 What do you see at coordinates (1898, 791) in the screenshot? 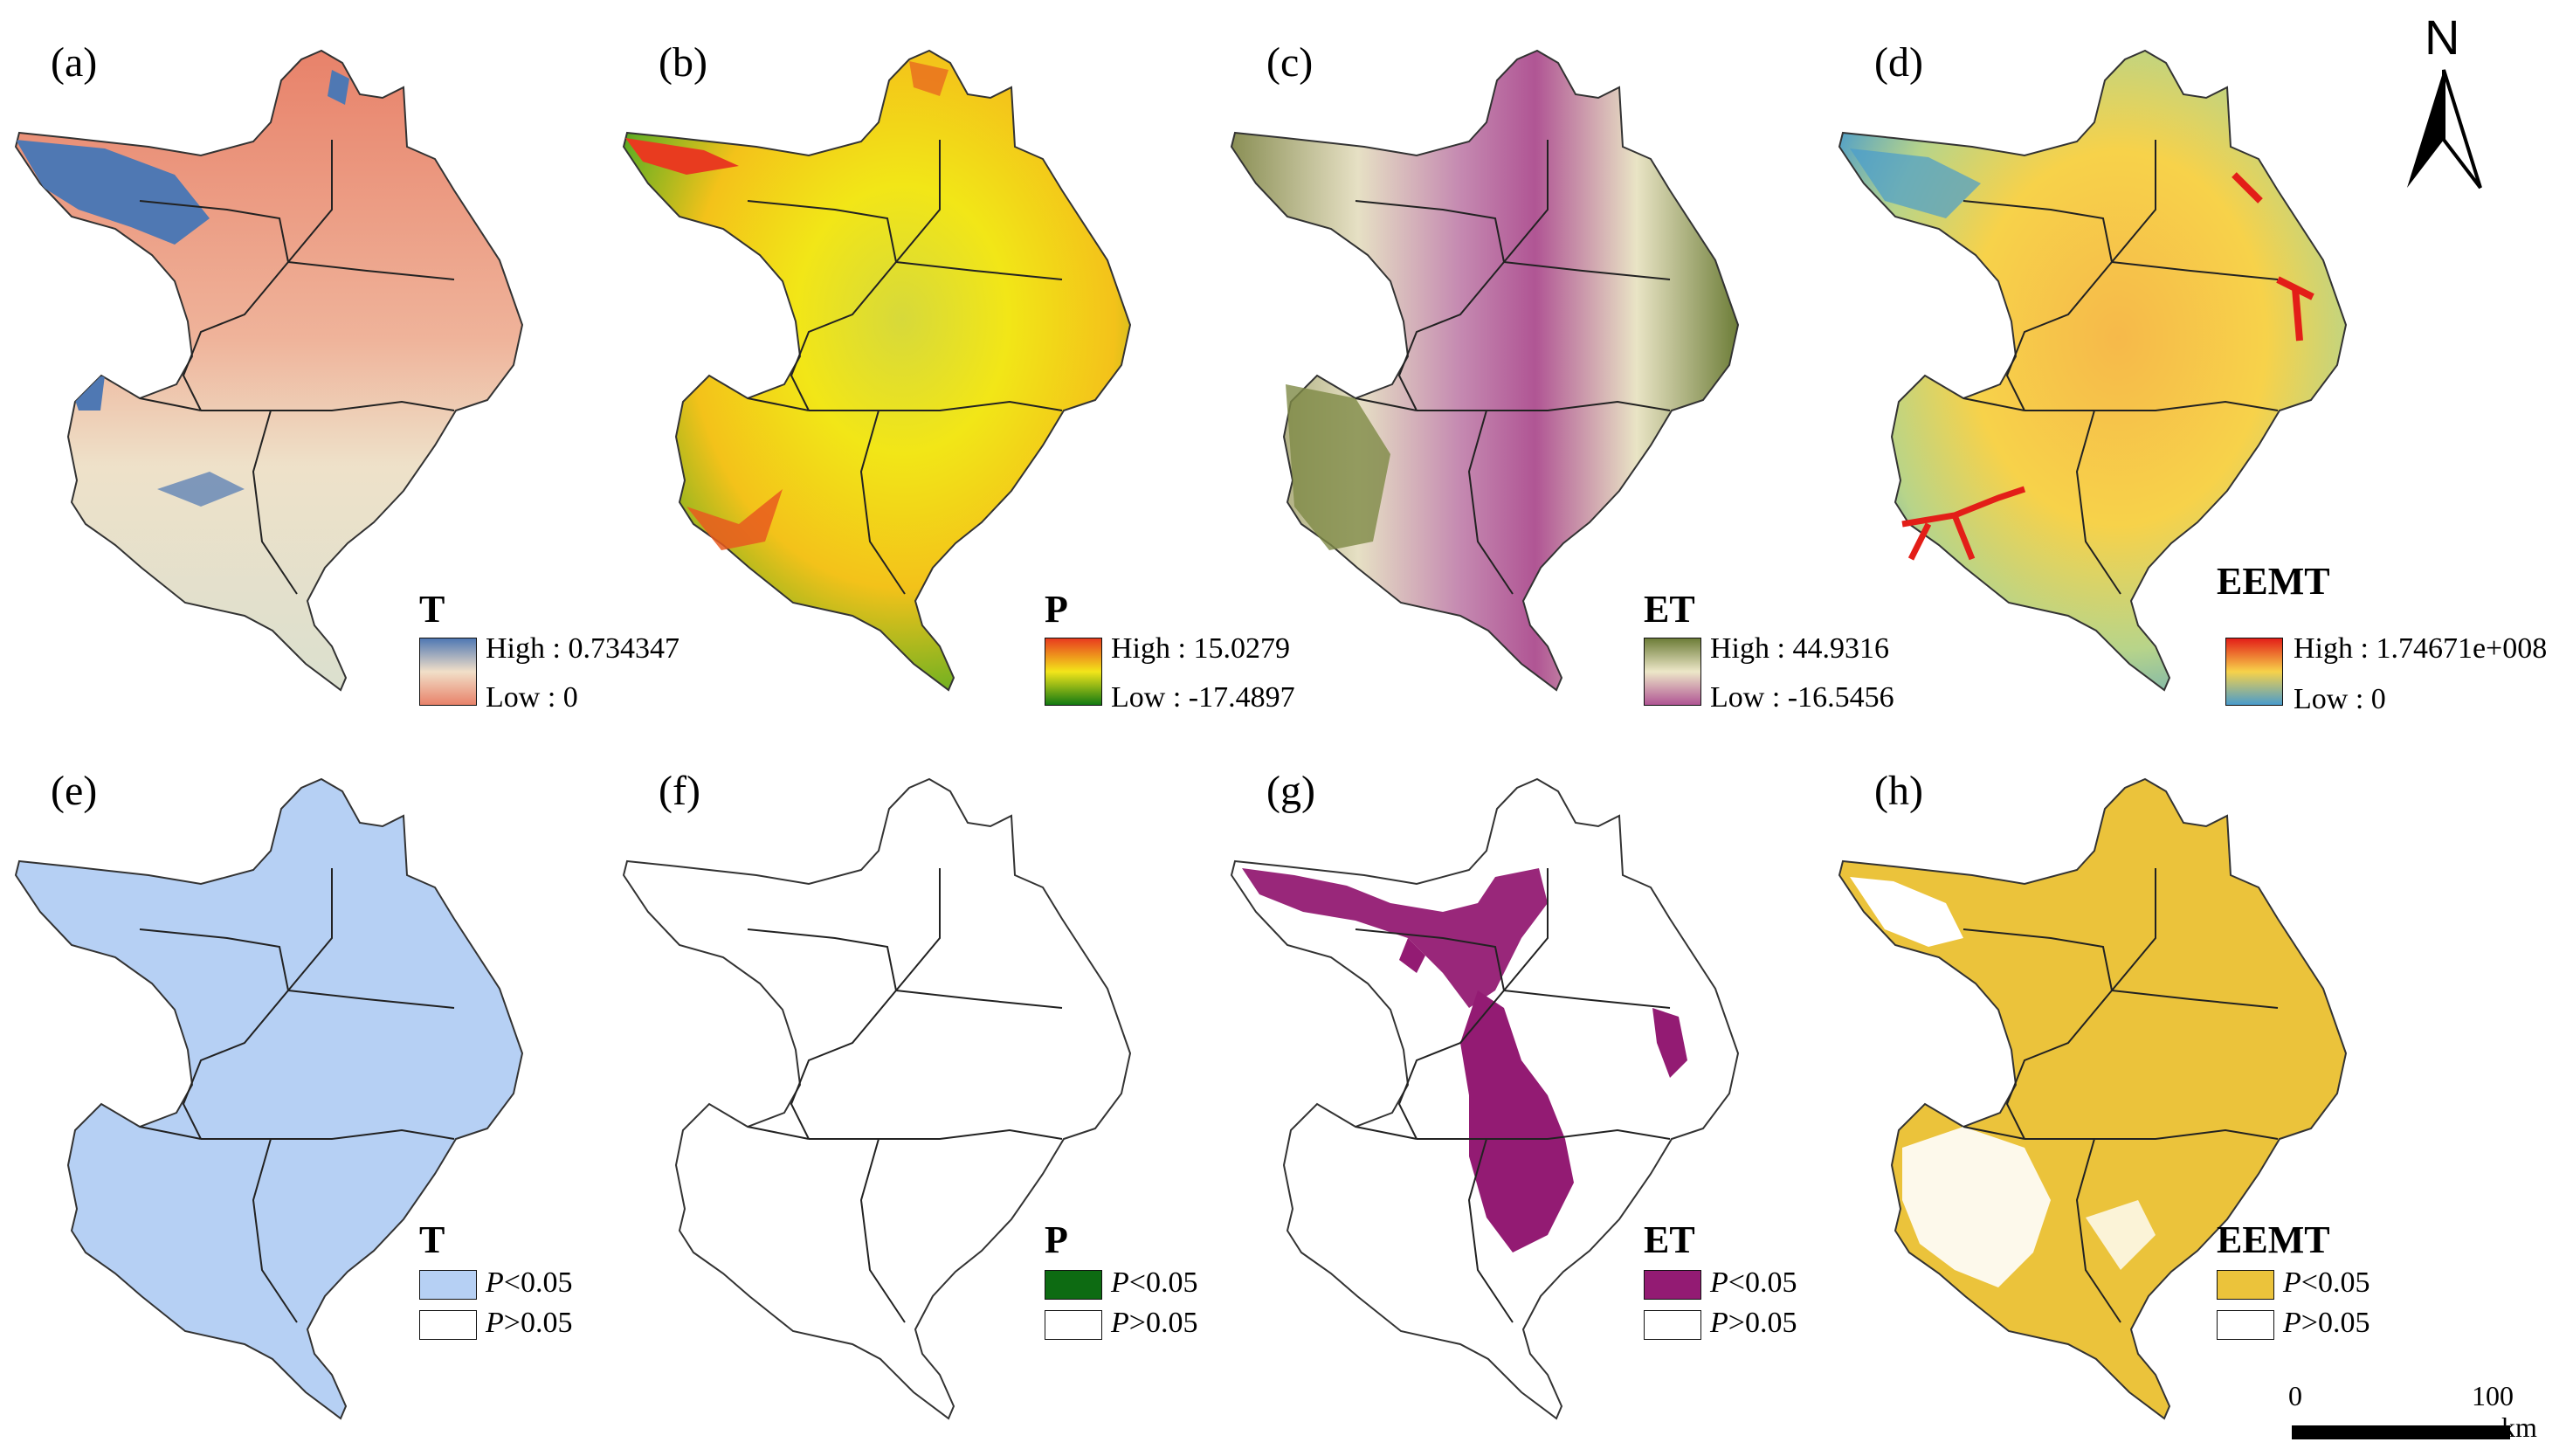
I see `panel-label: (h)` at bounding box center [1898, 791].